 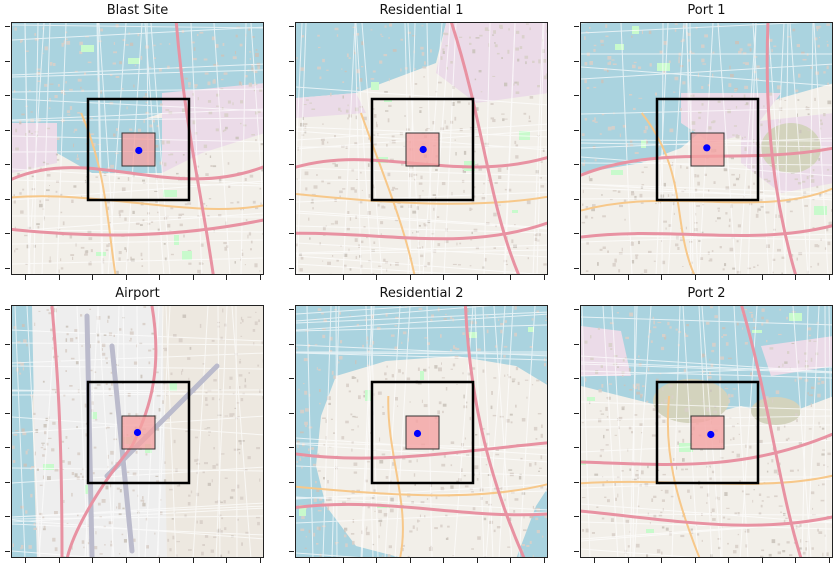 What do you see at coordinates (776, 411) in the screenshot?
I see `green-zone` at bounding box center [776, 411].